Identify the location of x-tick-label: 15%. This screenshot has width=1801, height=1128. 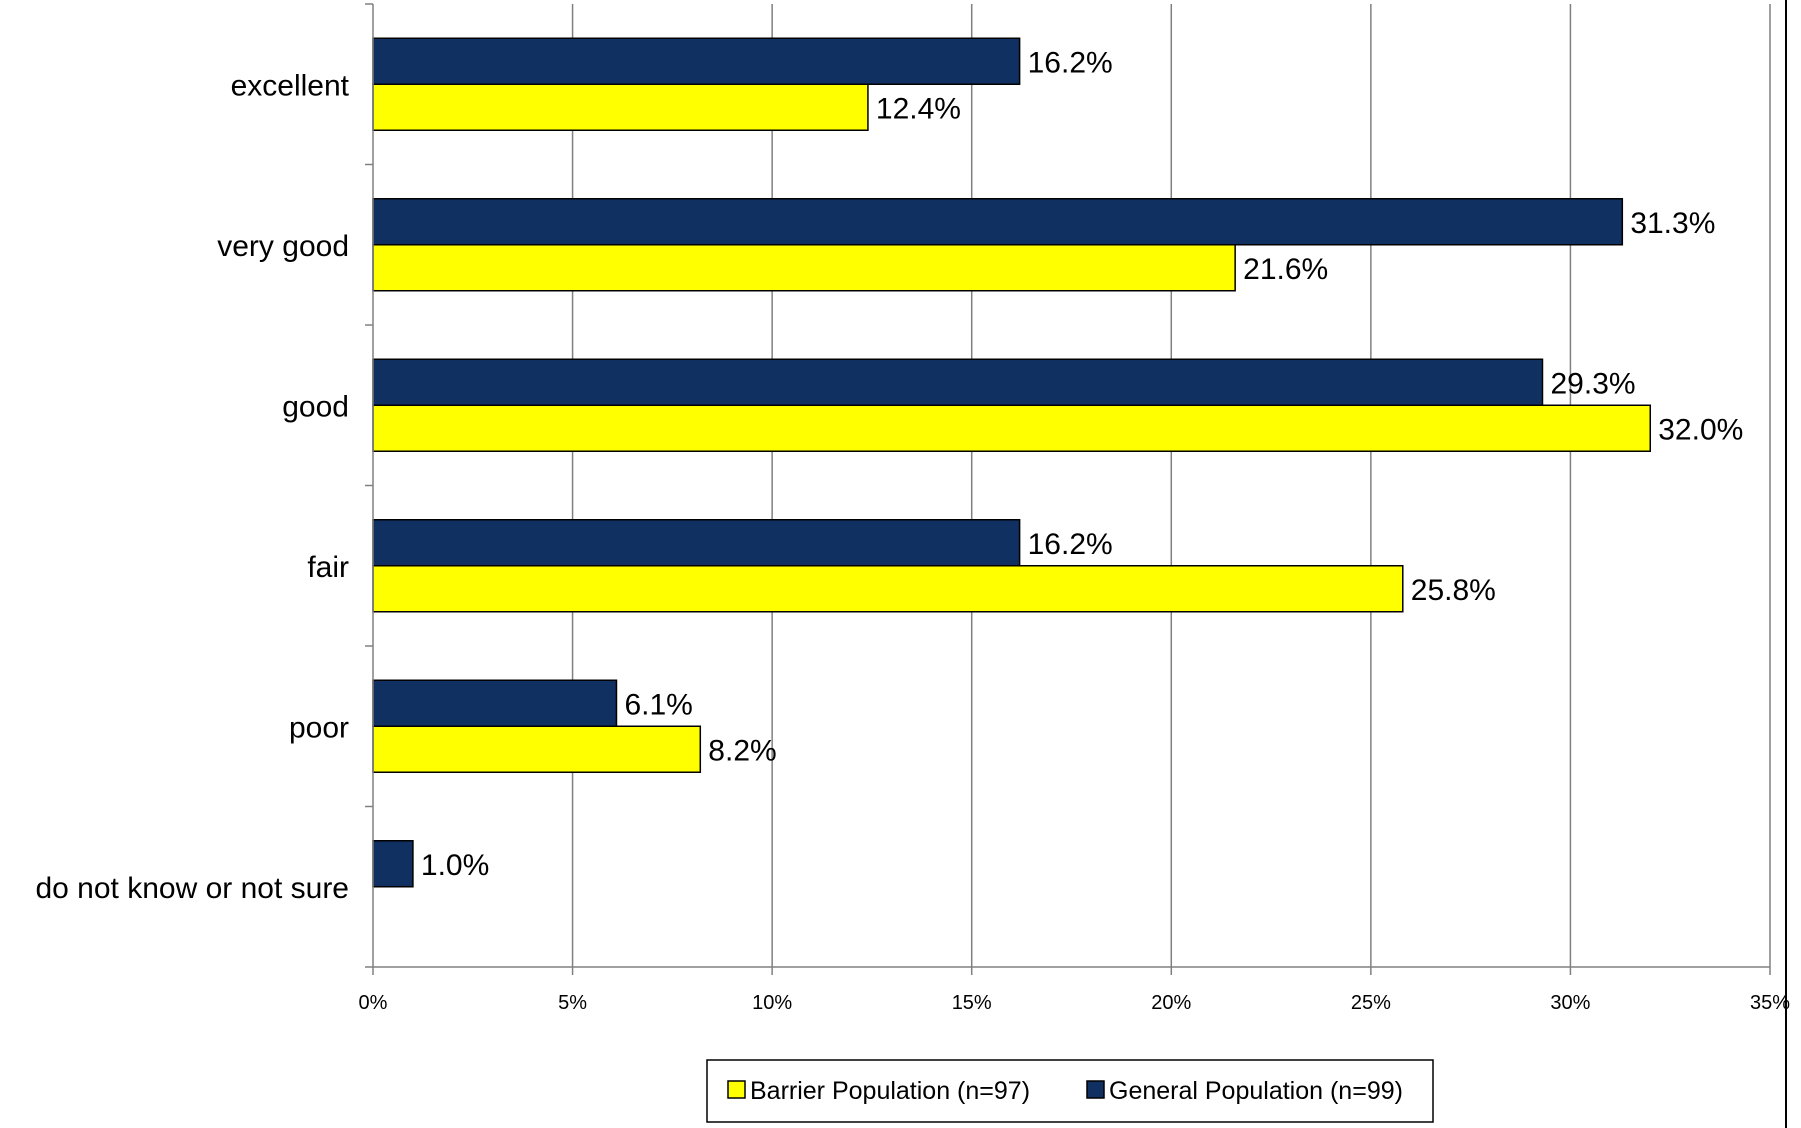
(972, 1003).